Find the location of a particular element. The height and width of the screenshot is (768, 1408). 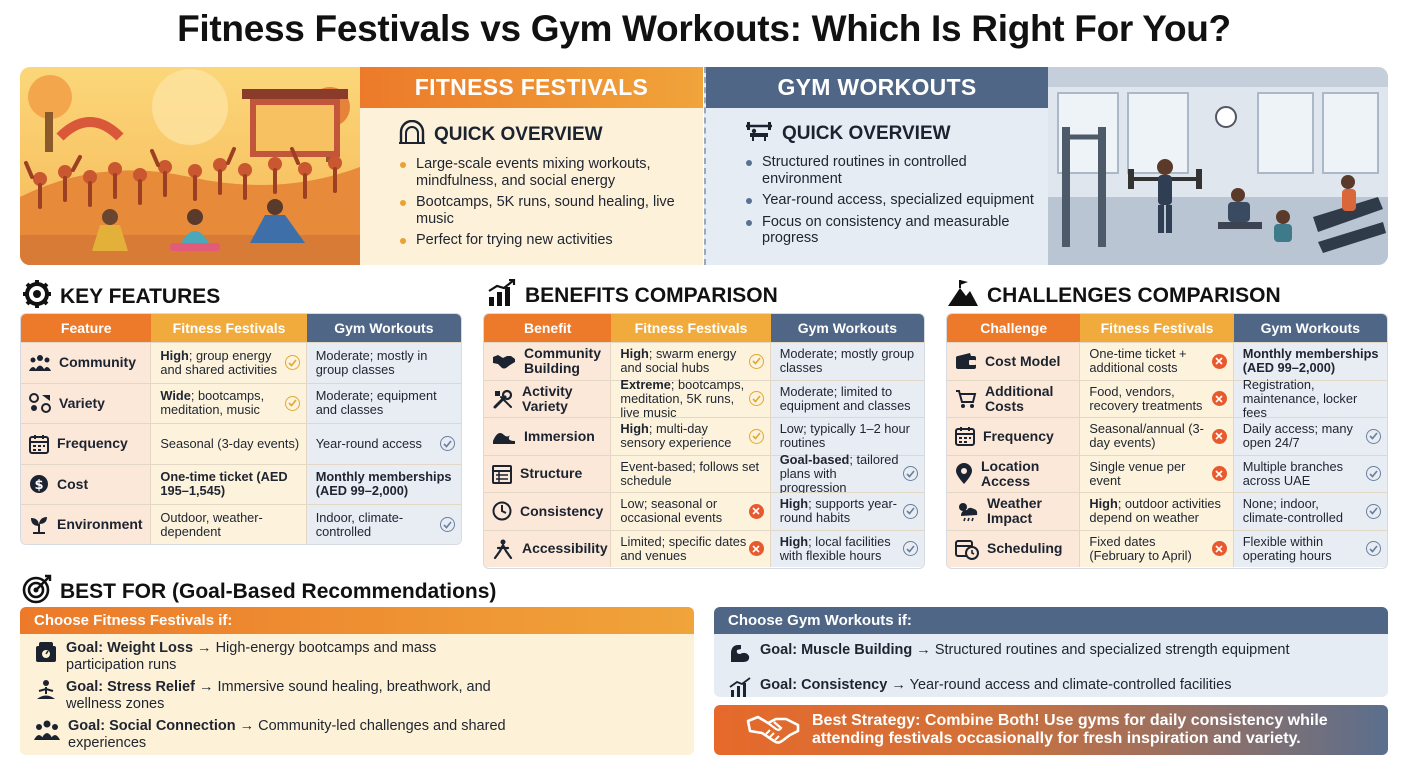

row-label: Frequency is located at coordinates (1018, 435).